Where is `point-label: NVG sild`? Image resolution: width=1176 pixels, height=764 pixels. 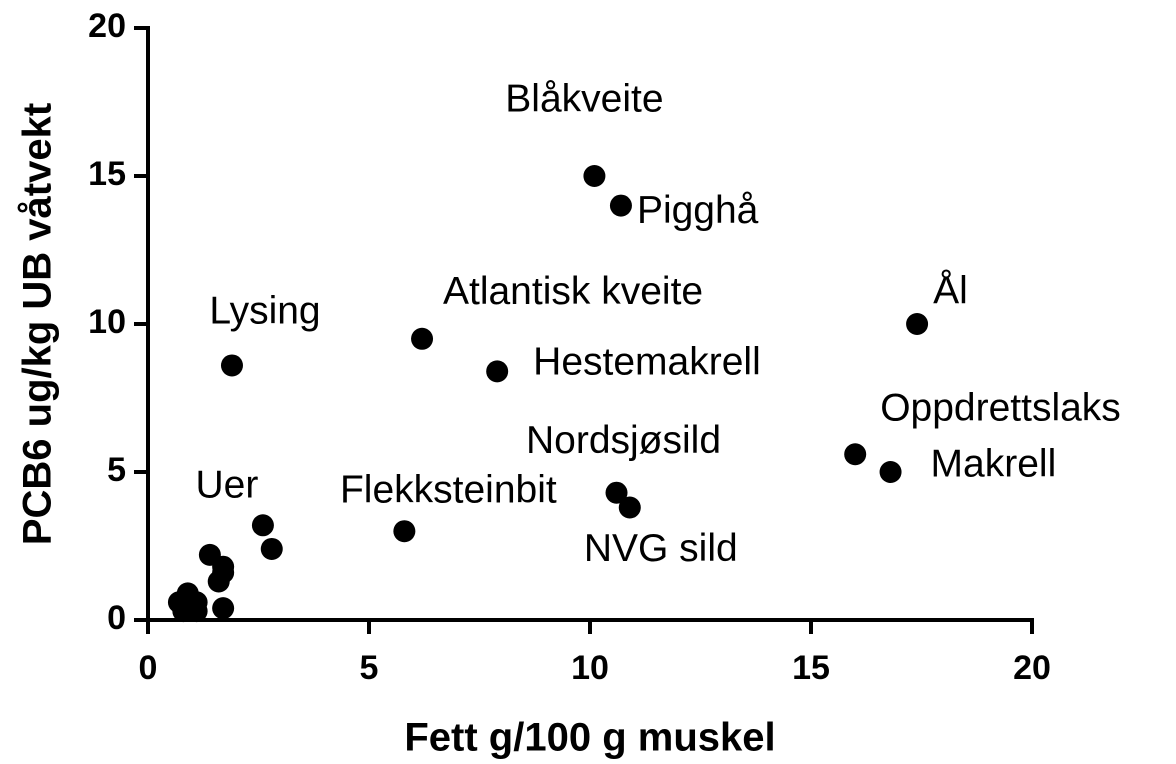 point-label: NVG sild is located at coordinates (661, 548).